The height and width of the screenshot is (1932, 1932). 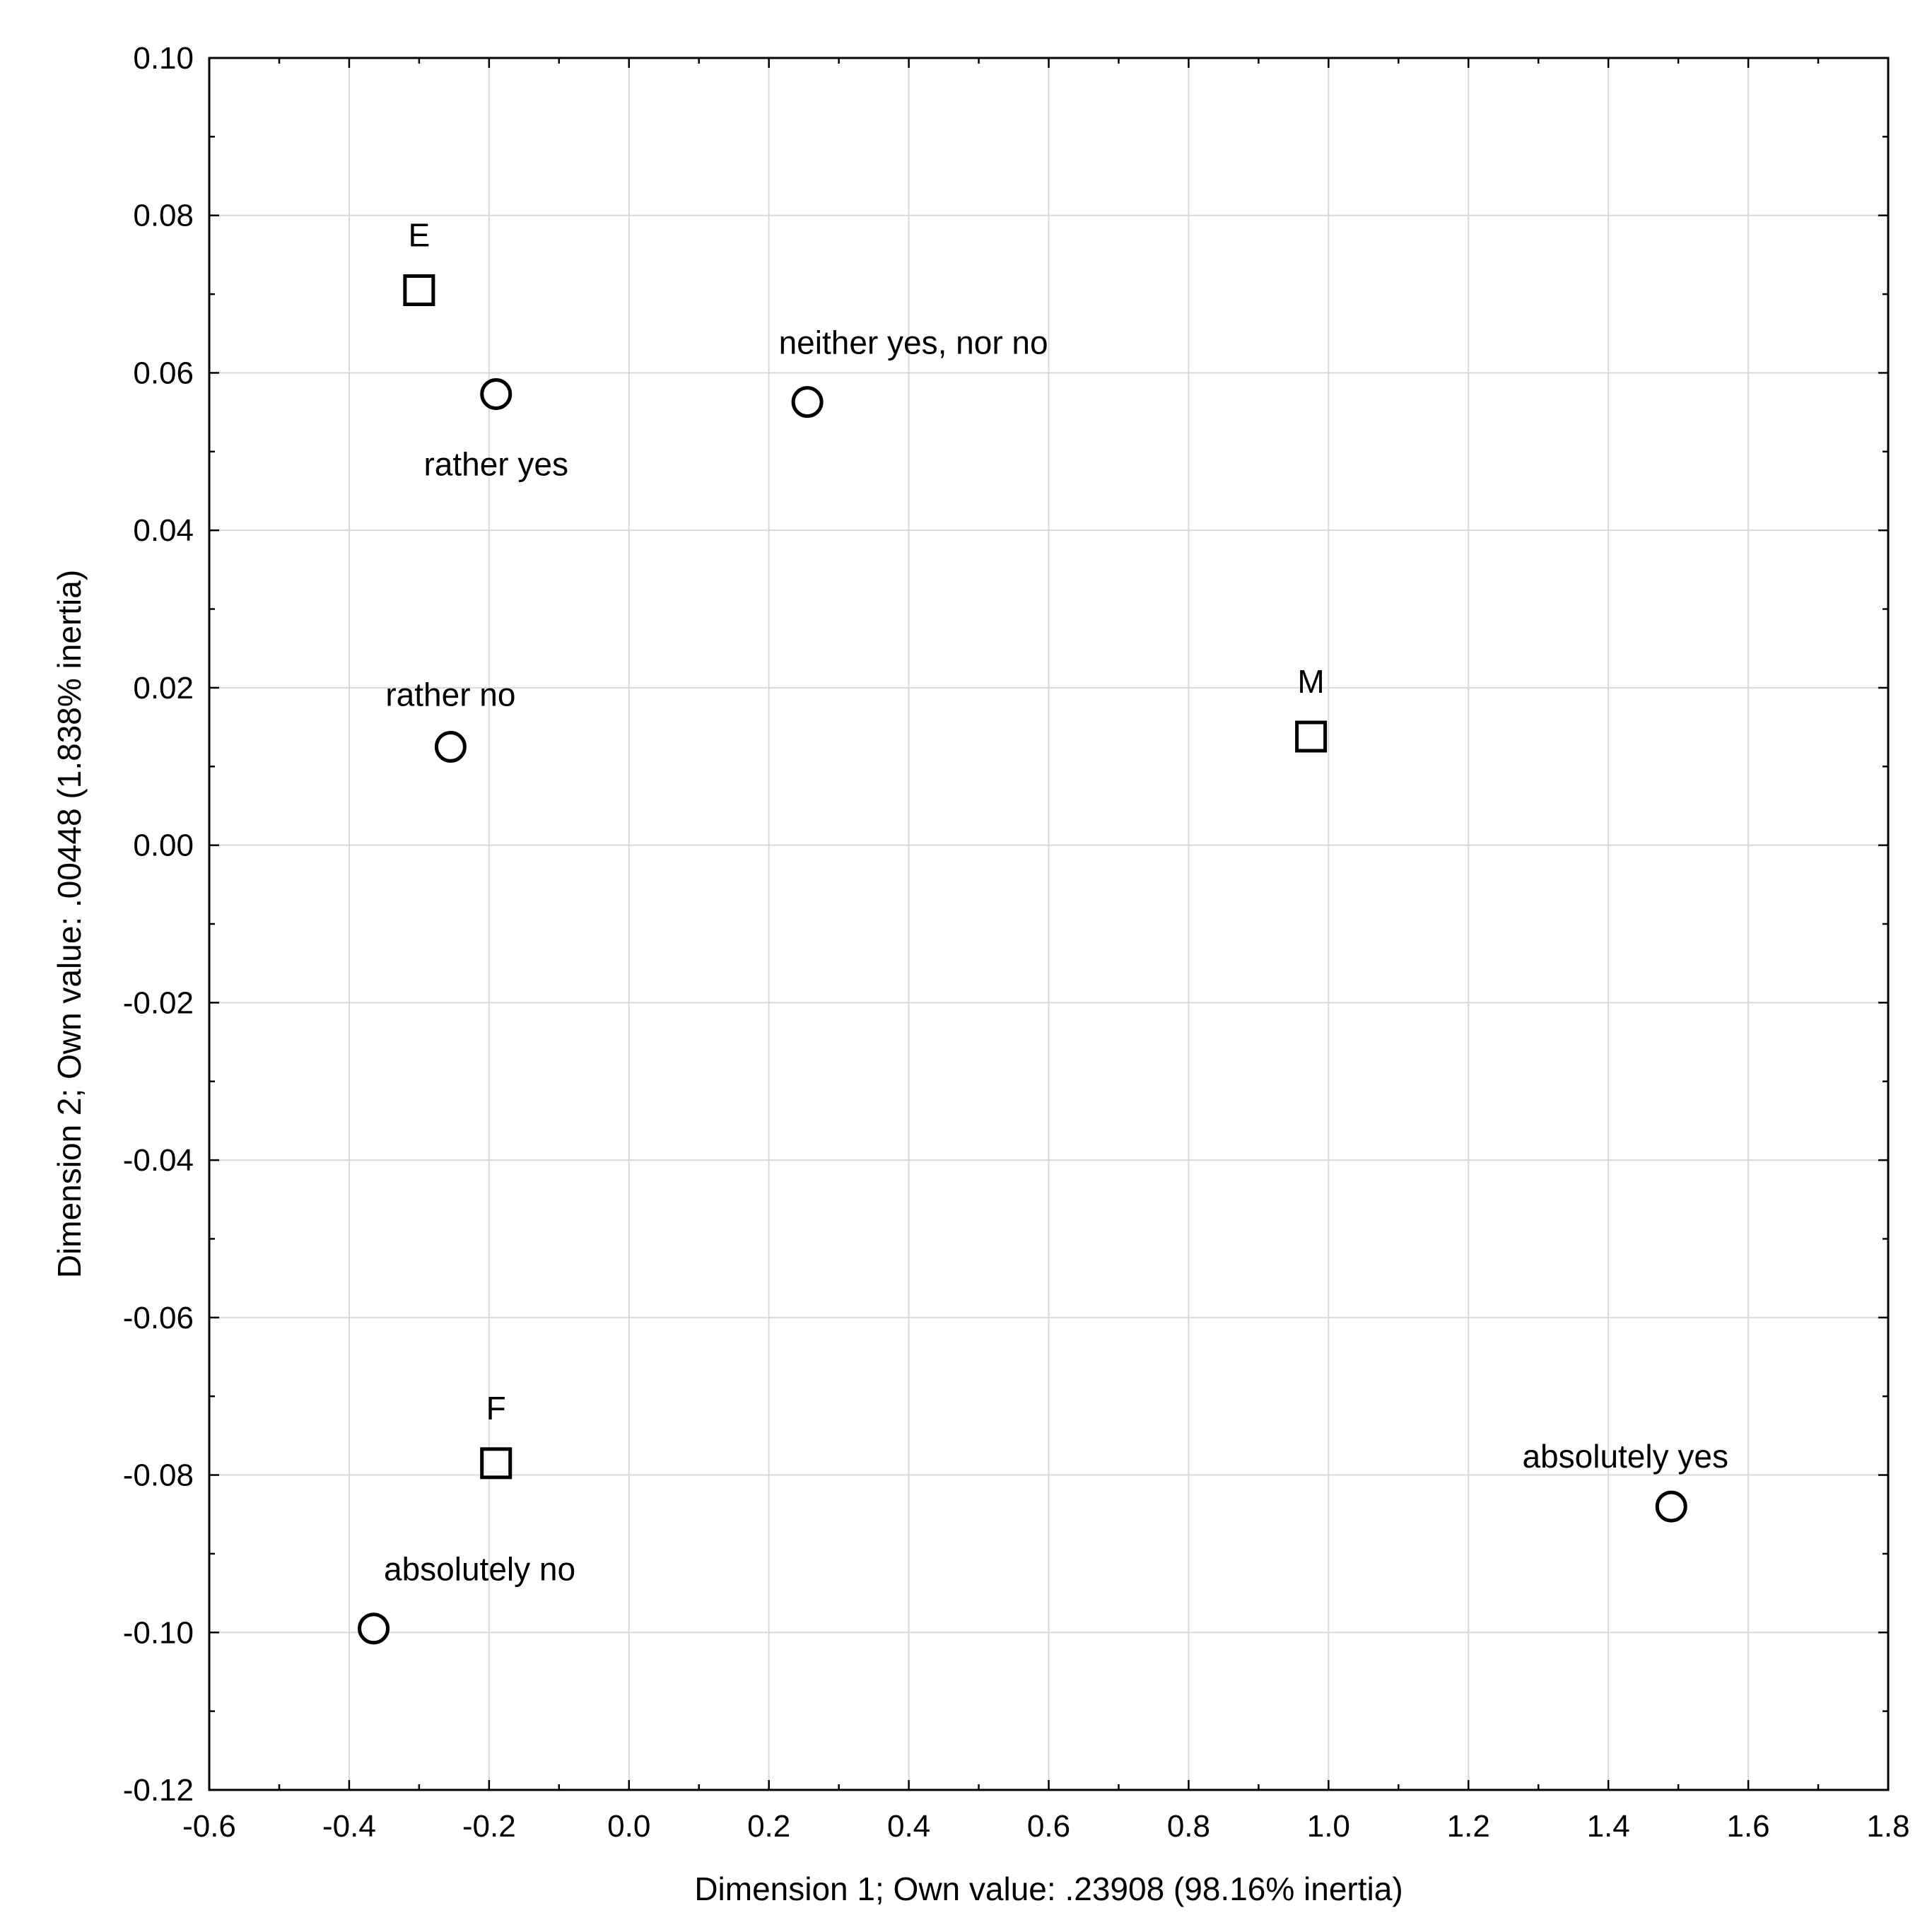 I want to click on y-tick-label: 0.04, so click(x=164, y=530).